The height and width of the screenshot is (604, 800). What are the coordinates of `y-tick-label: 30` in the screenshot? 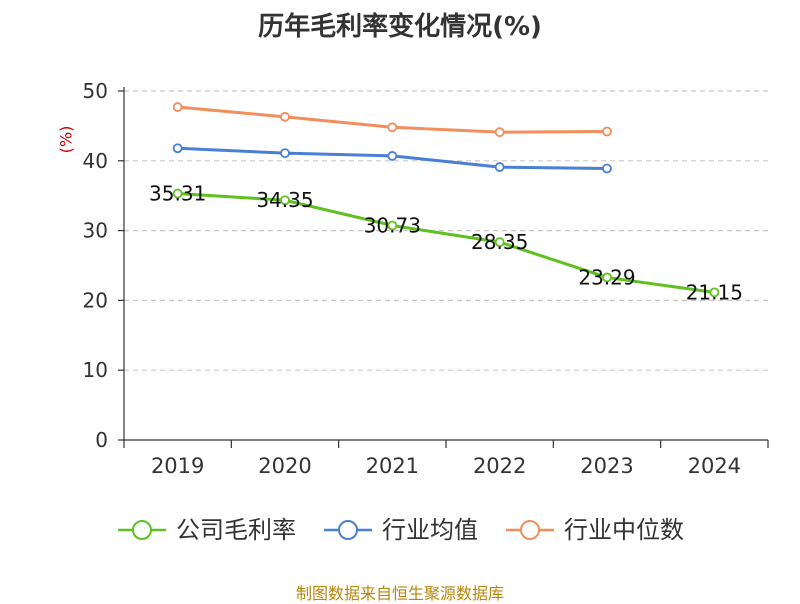 It's located at (95, 231).